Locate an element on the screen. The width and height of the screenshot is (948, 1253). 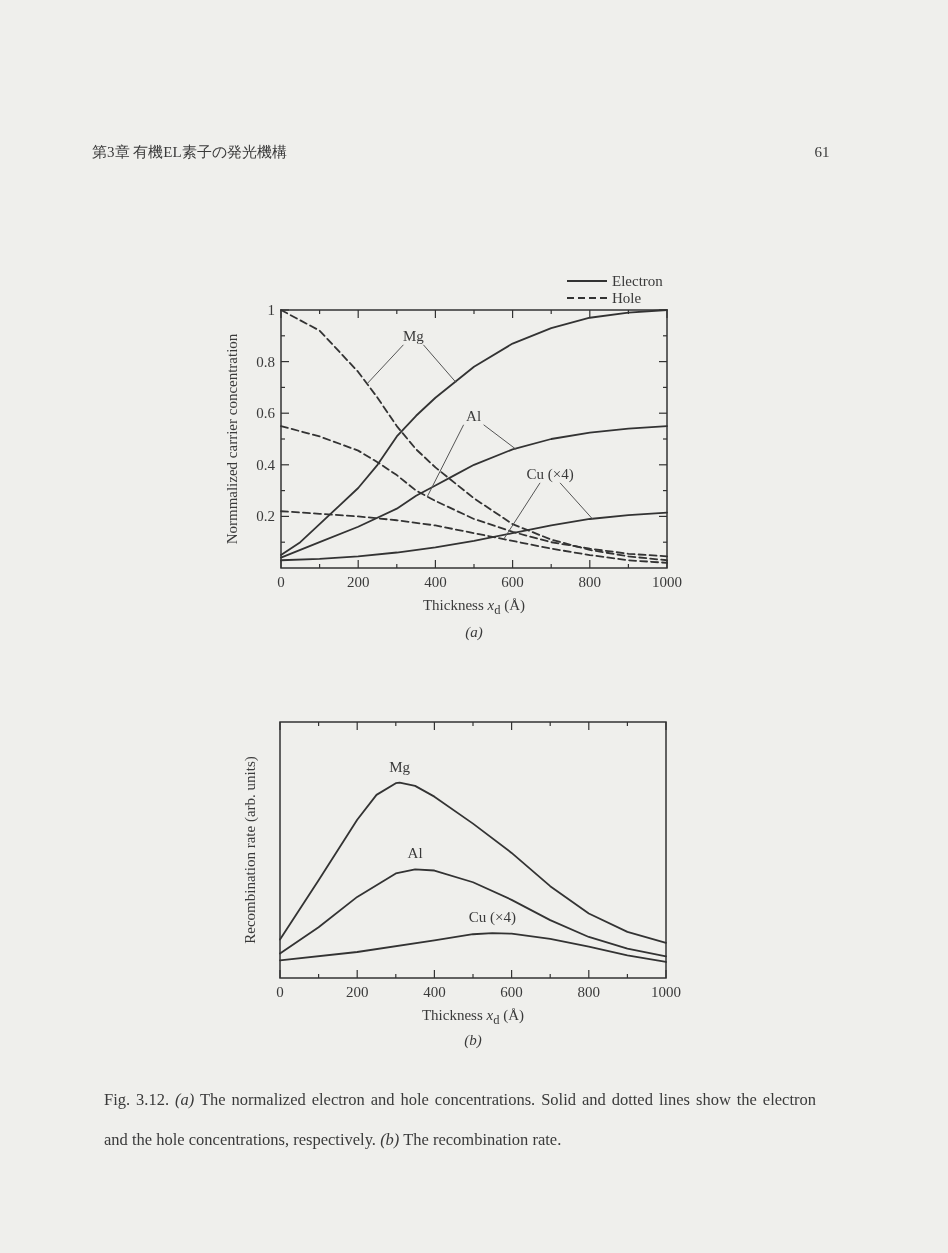
y-tick-label: 0.4 is located at coordinates (265, 464).